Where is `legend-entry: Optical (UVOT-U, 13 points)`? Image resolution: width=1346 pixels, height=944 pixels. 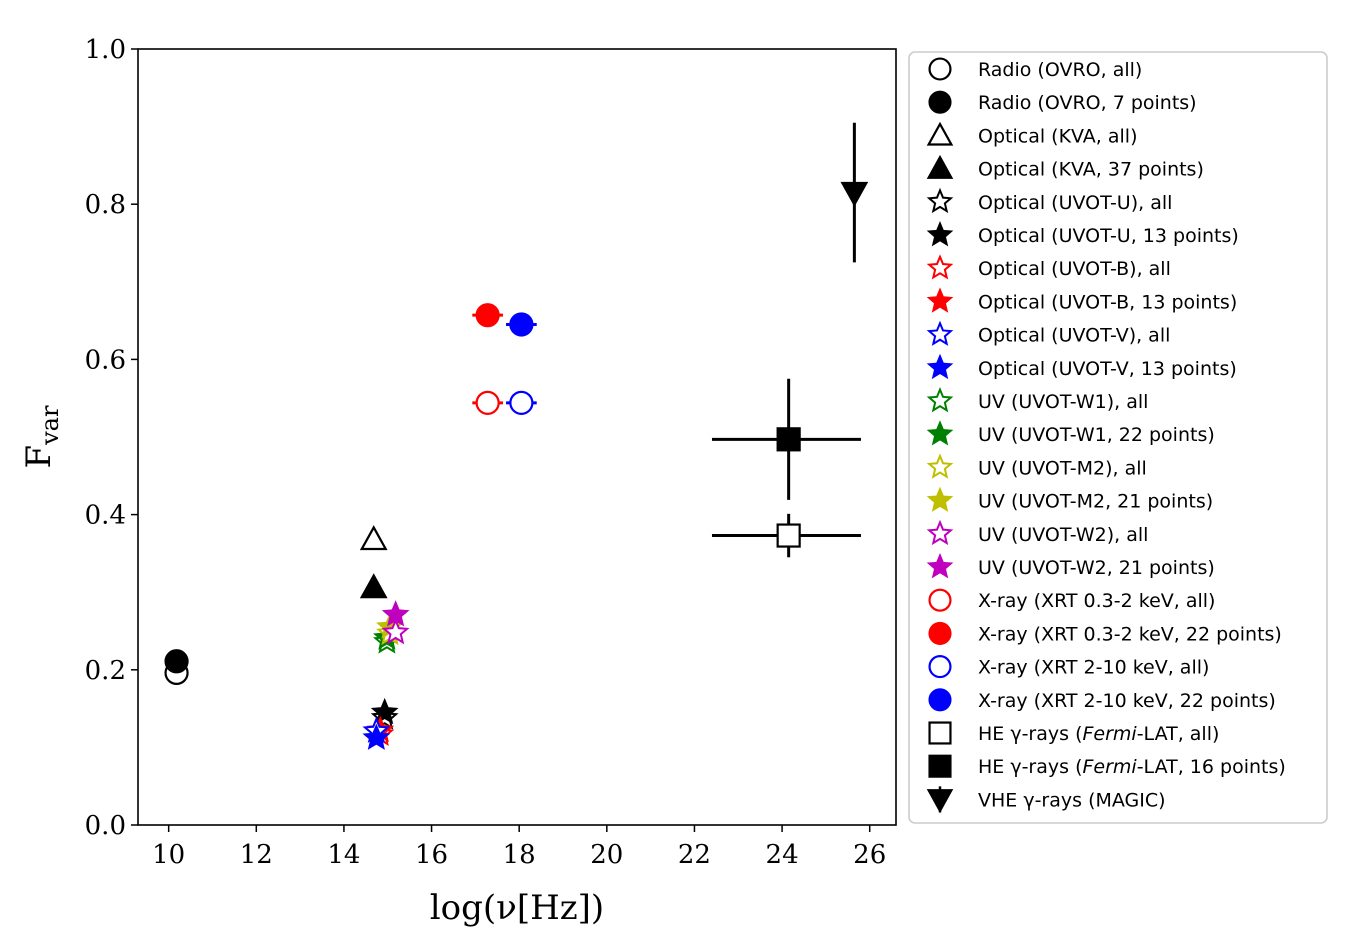 legend-entry: Optical (UVOT-U, 13 points) is located at coordinates (1082, 233).